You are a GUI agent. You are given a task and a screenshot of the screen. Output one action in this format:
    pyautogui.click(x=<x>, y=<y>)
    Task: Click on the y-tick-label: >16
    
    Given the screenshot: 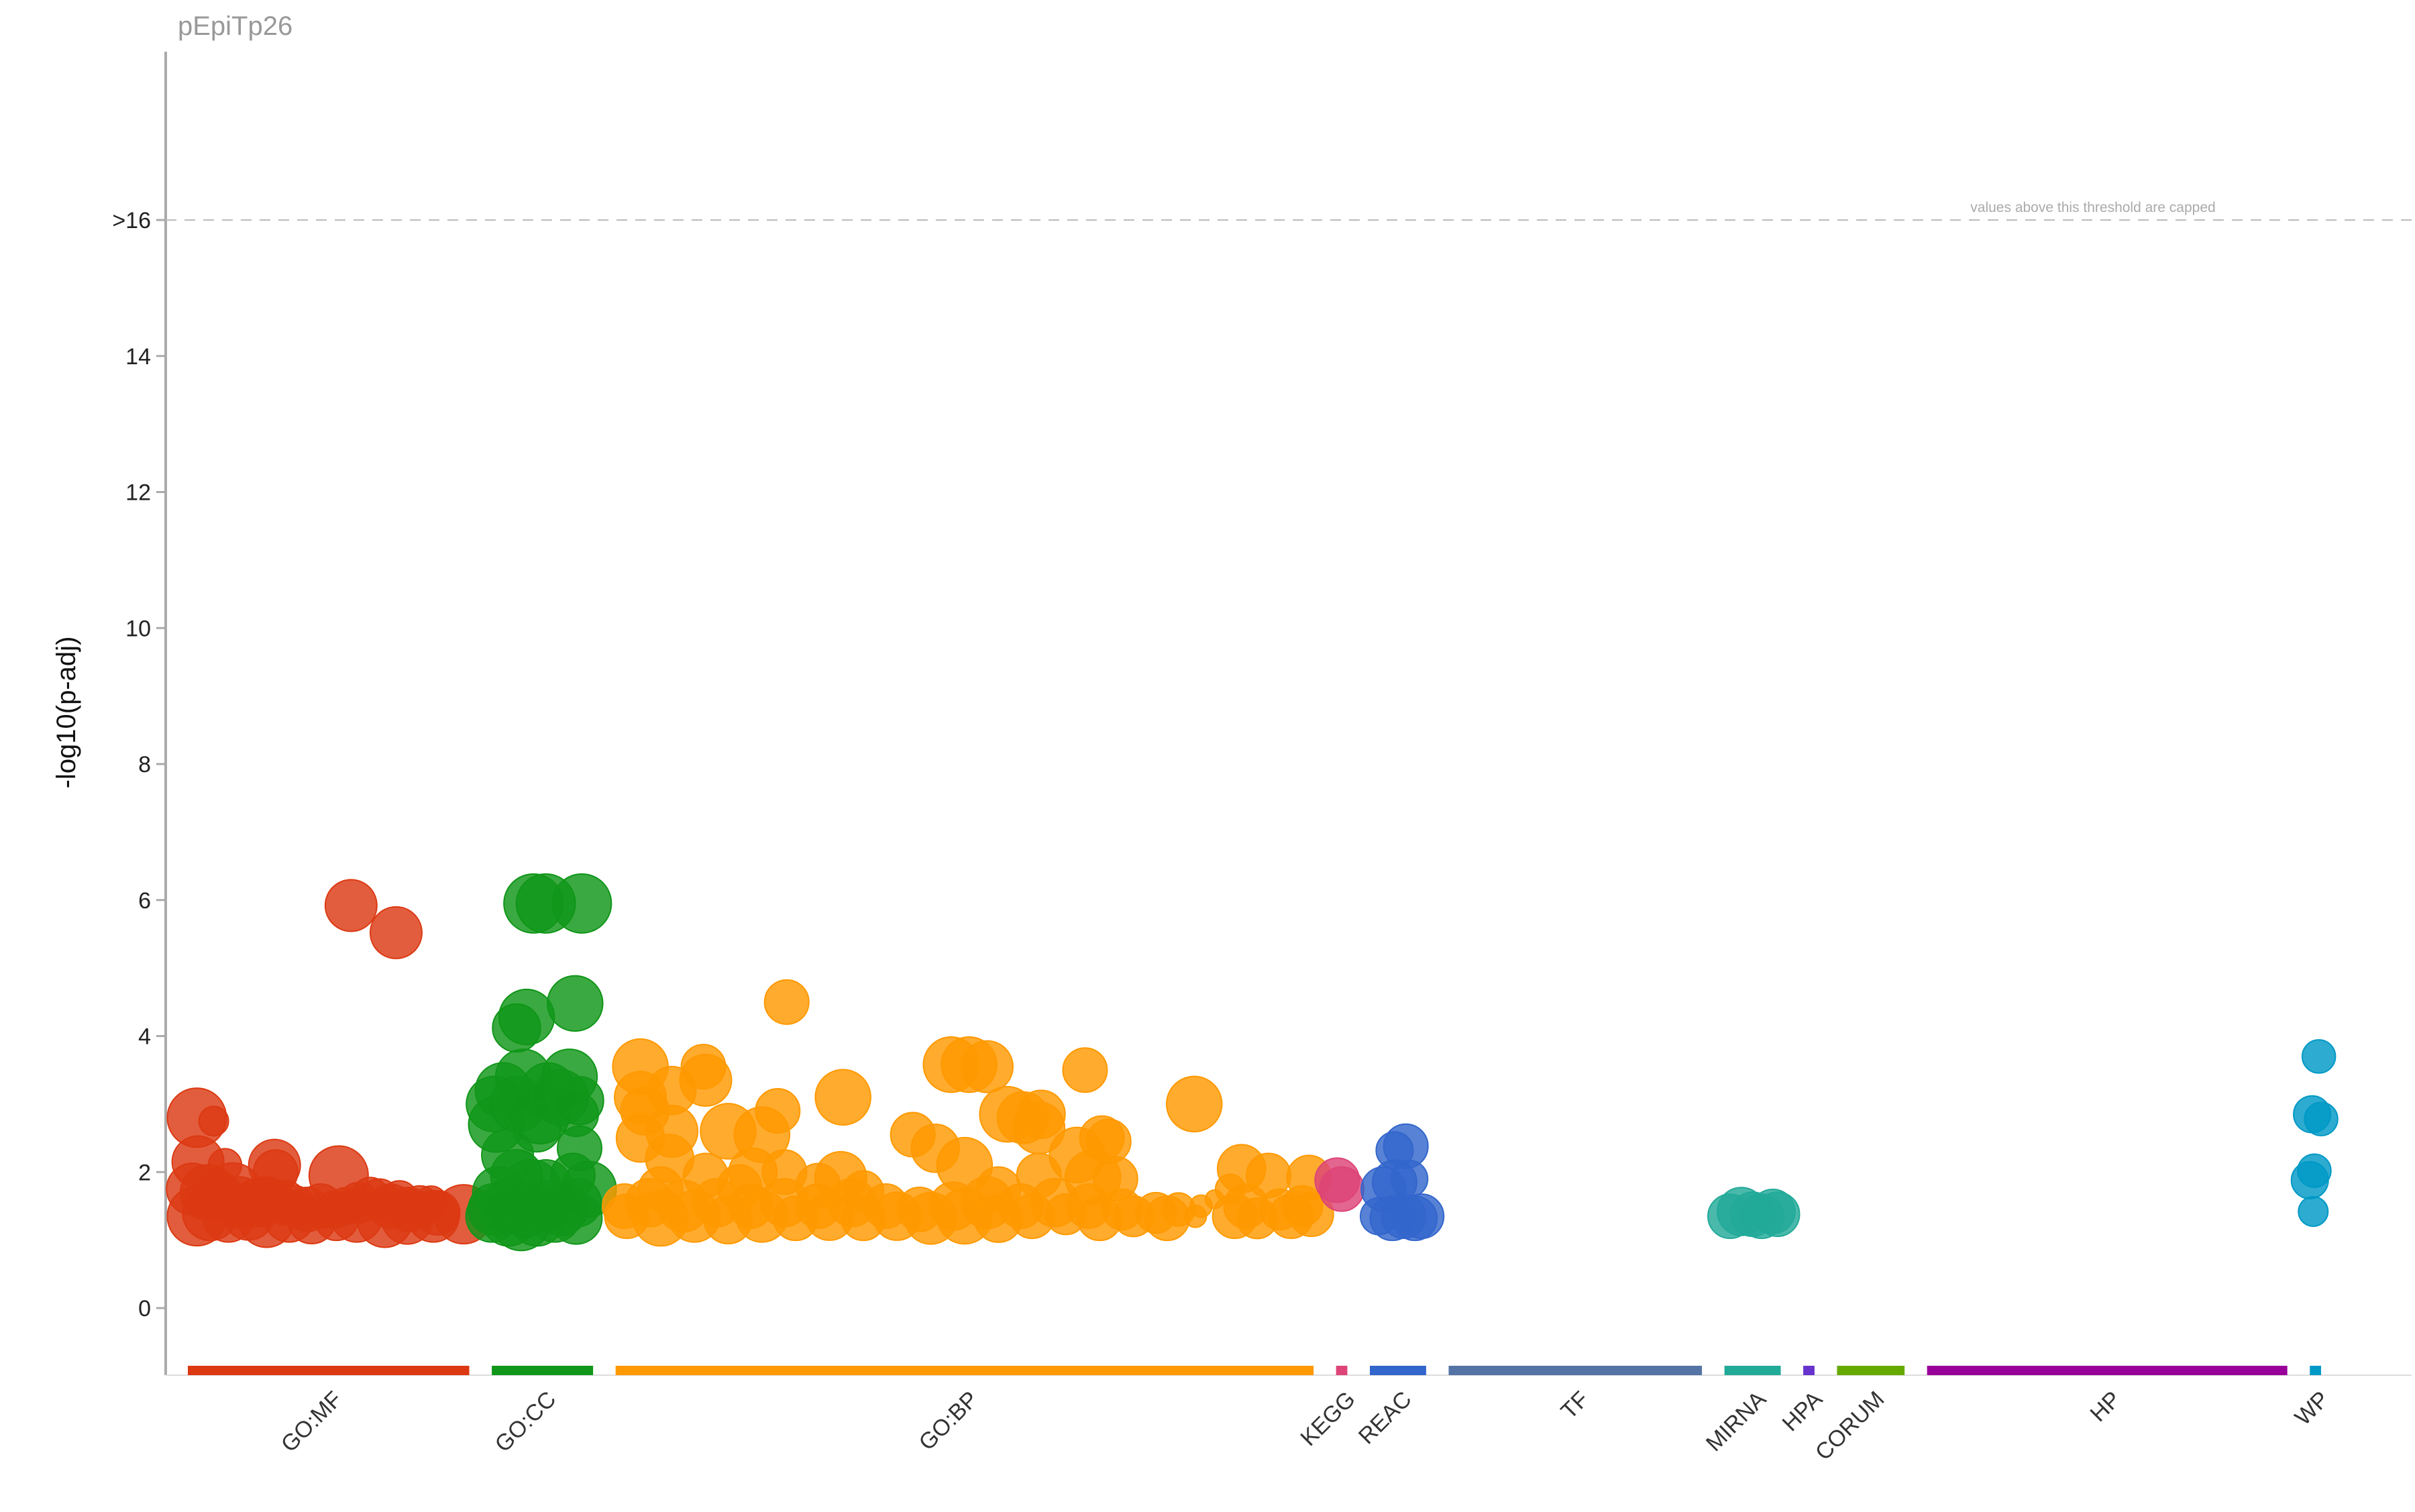 What is the action you would take?
    pyautogui.click(x=131, y=220)
    